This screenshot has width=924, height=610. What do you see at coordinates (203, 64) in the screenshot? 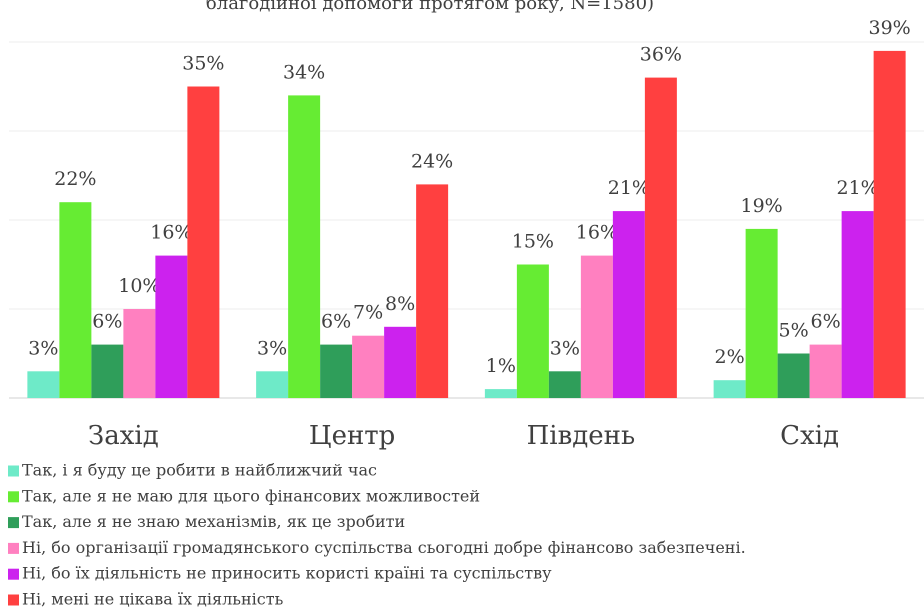
I see `data-label: 35%` at bounding box center [203, 64].